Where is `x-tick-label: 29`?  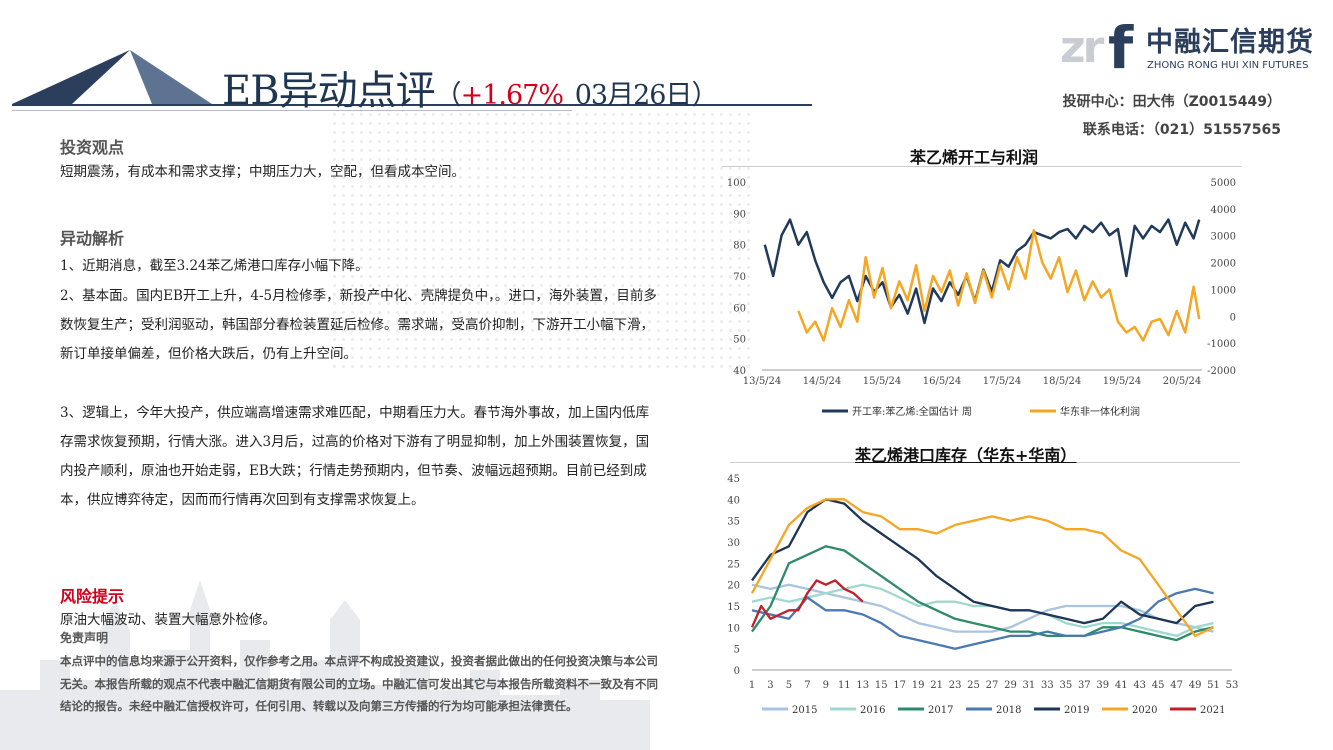
x-tick-label: 29 is located at coordinates (1010, 685).